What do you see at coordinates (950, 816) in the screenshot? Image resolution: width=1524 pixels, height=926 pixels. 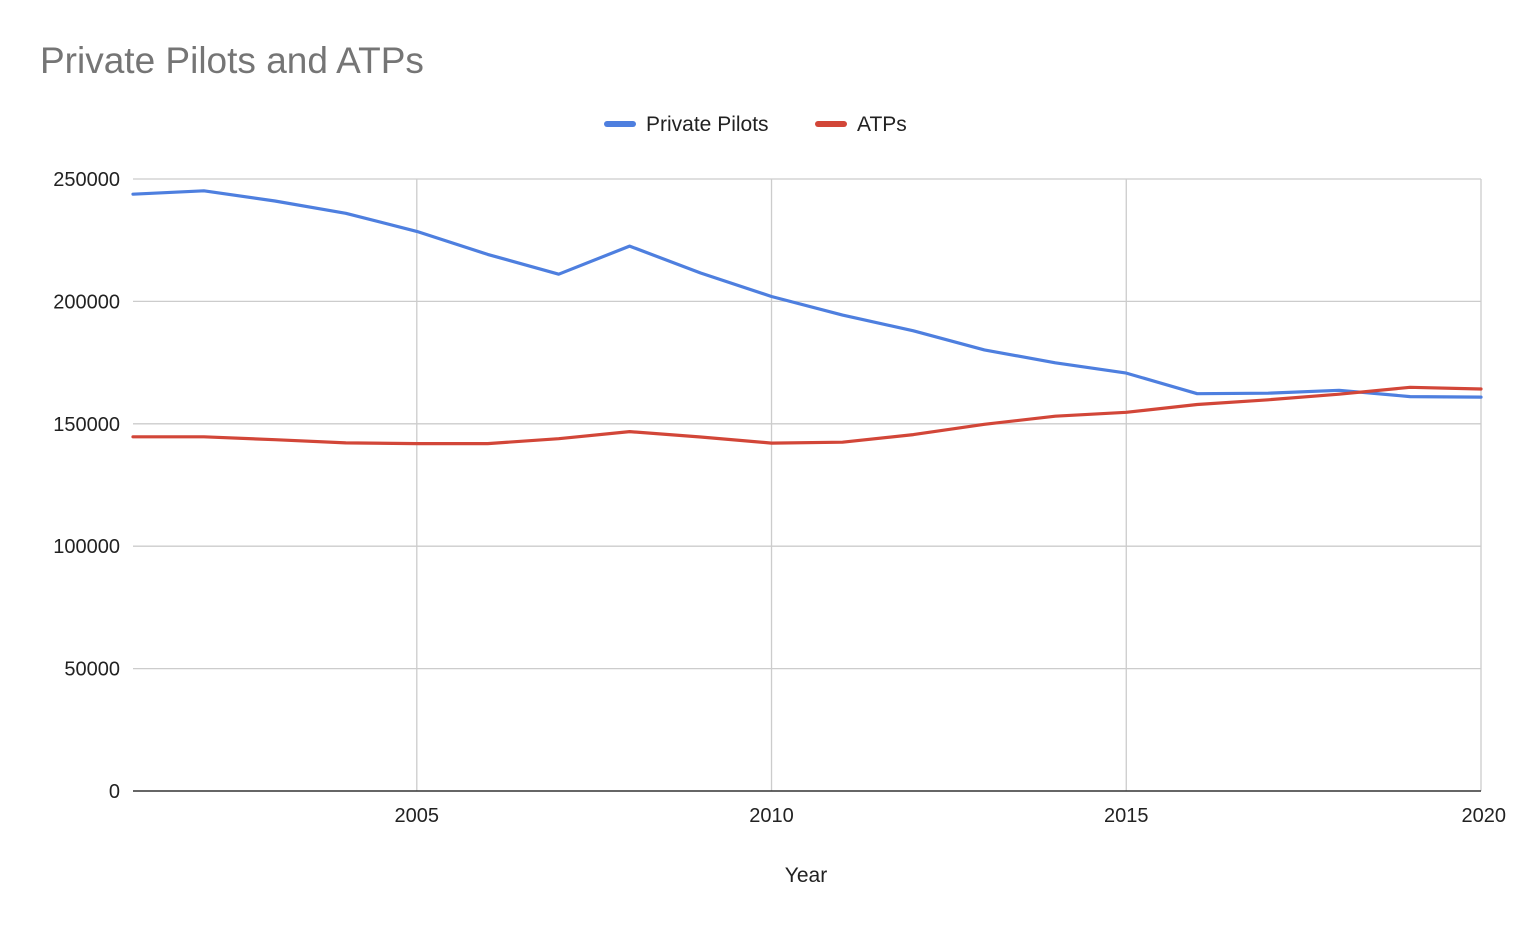 I see `x-axis-ticks: 2005 2010 2015 2020` at bounding box center [950, 816].